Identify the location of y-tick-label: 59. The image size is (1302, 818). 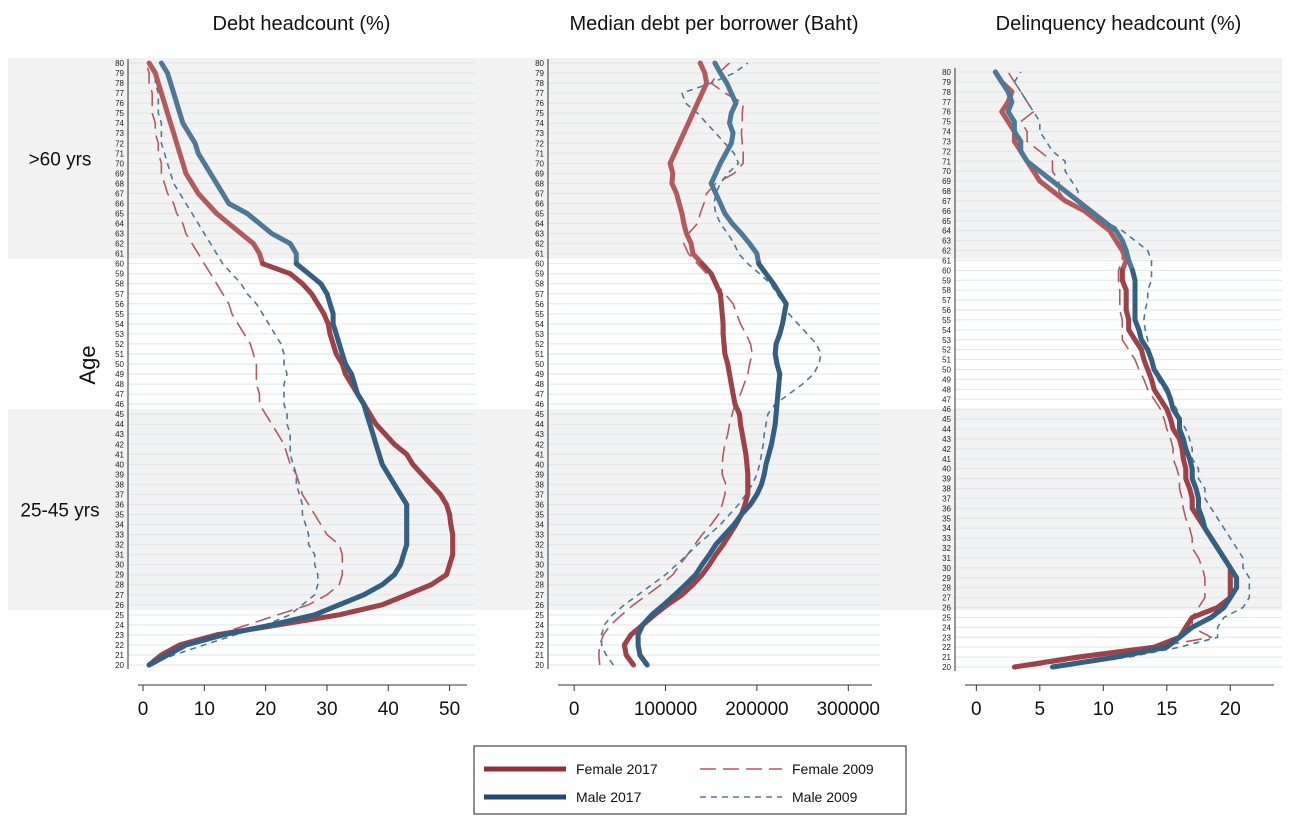
(539, 274).